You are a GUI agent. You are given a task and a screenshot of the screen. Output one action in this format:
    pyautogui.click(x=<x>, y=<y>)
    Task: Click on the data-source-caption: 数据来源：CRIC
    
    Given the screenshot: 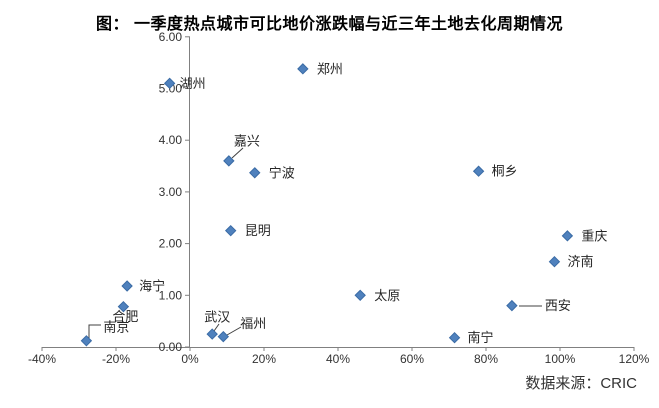 What is the action you would take?
    pyautogui.click(x=581, y=383)
    